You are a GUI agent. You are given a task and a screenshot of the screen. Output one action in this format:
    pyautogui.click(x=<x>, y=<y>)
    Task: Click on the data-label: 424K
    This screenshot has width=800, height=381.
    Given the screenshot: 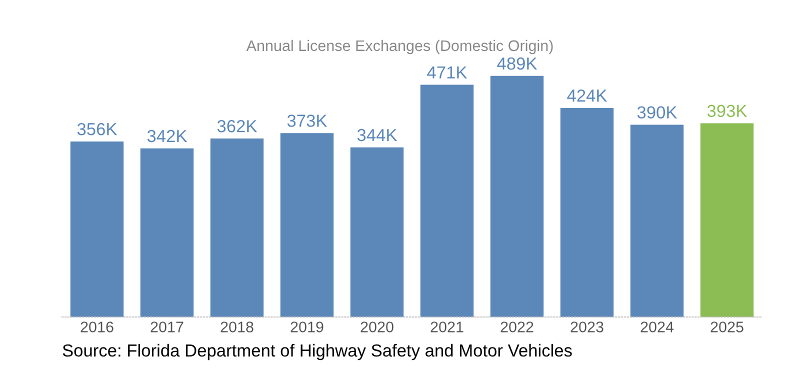 What is the action you would take?
    pyautogui.click(x=587, y=95)
    